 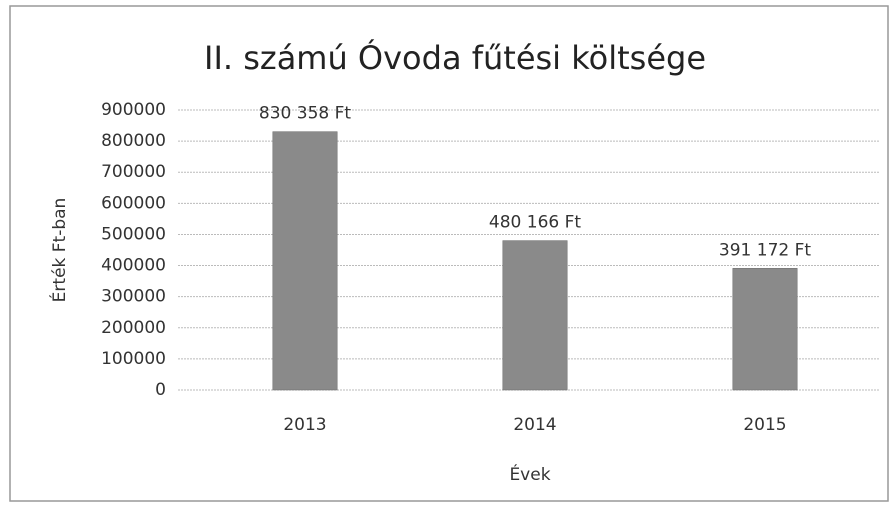 I want to click on y-axis-label: Érték Ft-ban, so click(x=59, y=250).